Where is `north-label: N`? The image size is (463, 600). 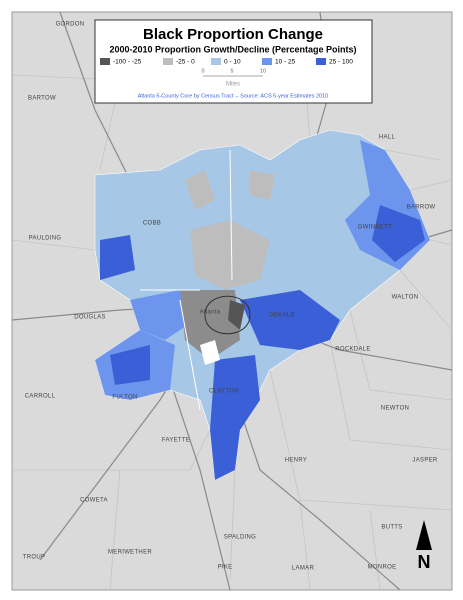
north-label: N is located at coordinates (424, 562).